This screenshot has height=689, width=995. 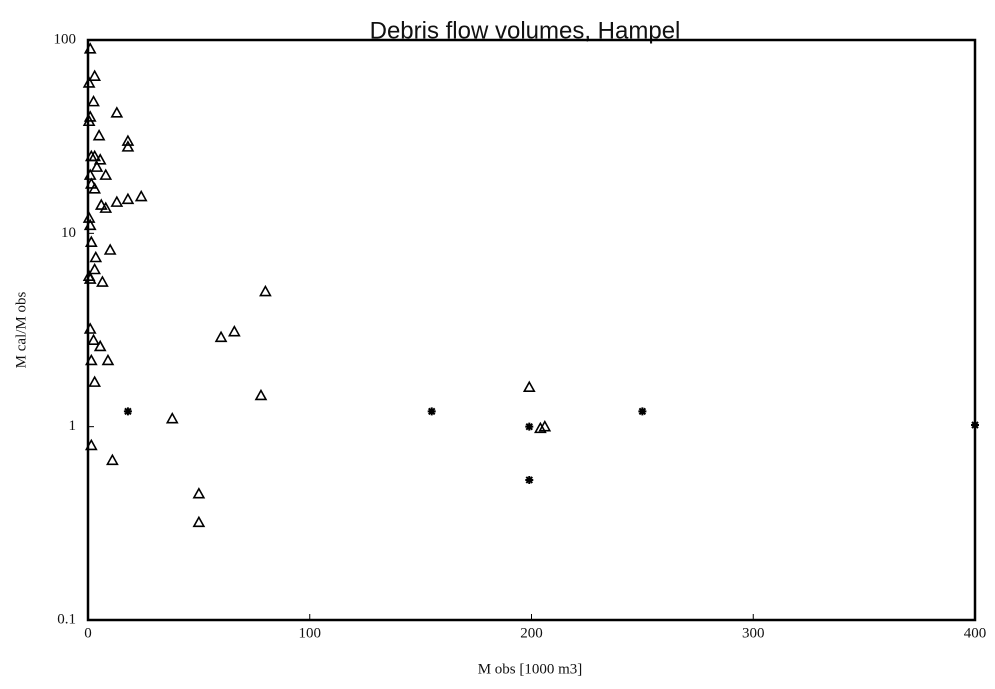 I want to click on x-tick-label: 0, so click(x=88, y=633).